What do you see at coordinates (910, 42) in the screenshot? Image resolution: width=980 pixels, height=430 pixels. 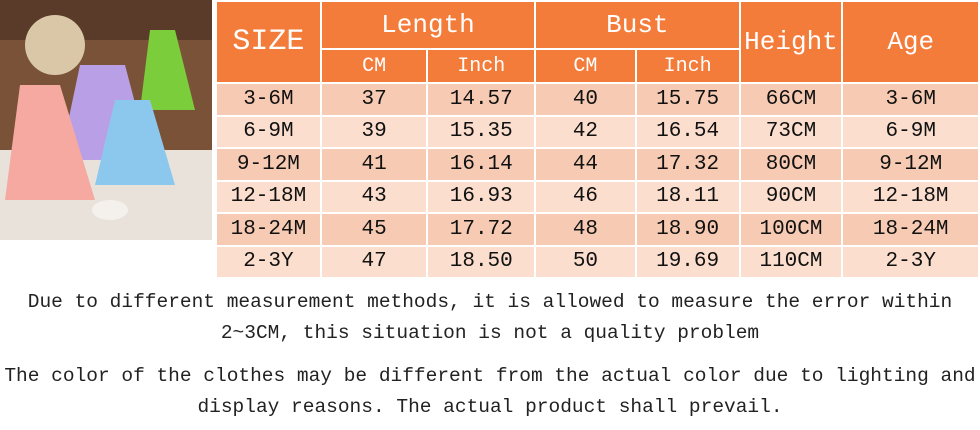 I see `header-cell: Age` at bounding box center [910, 42].